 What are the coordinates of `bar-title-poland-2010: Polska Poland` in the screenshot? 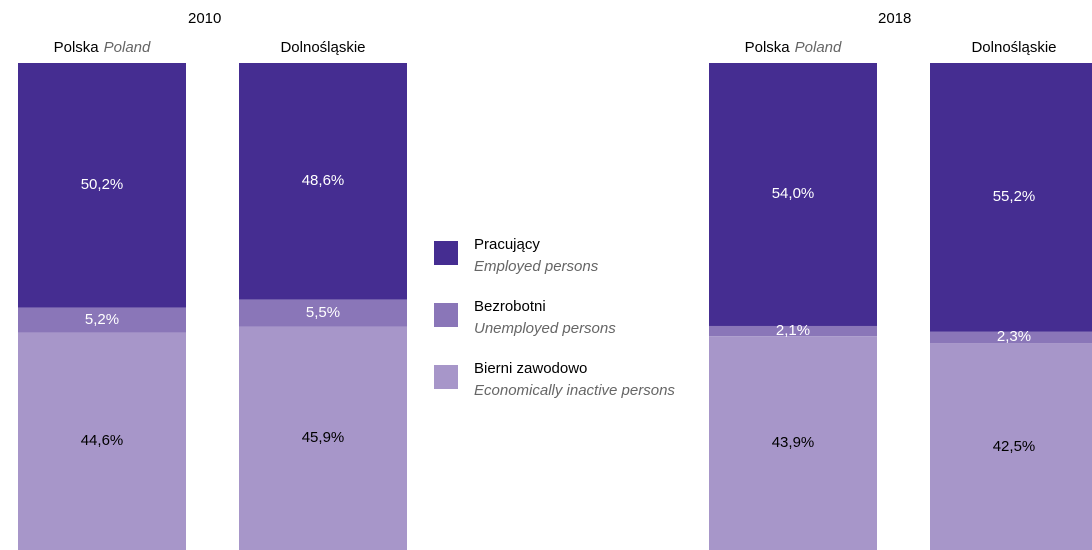 It's located at (102, 47).